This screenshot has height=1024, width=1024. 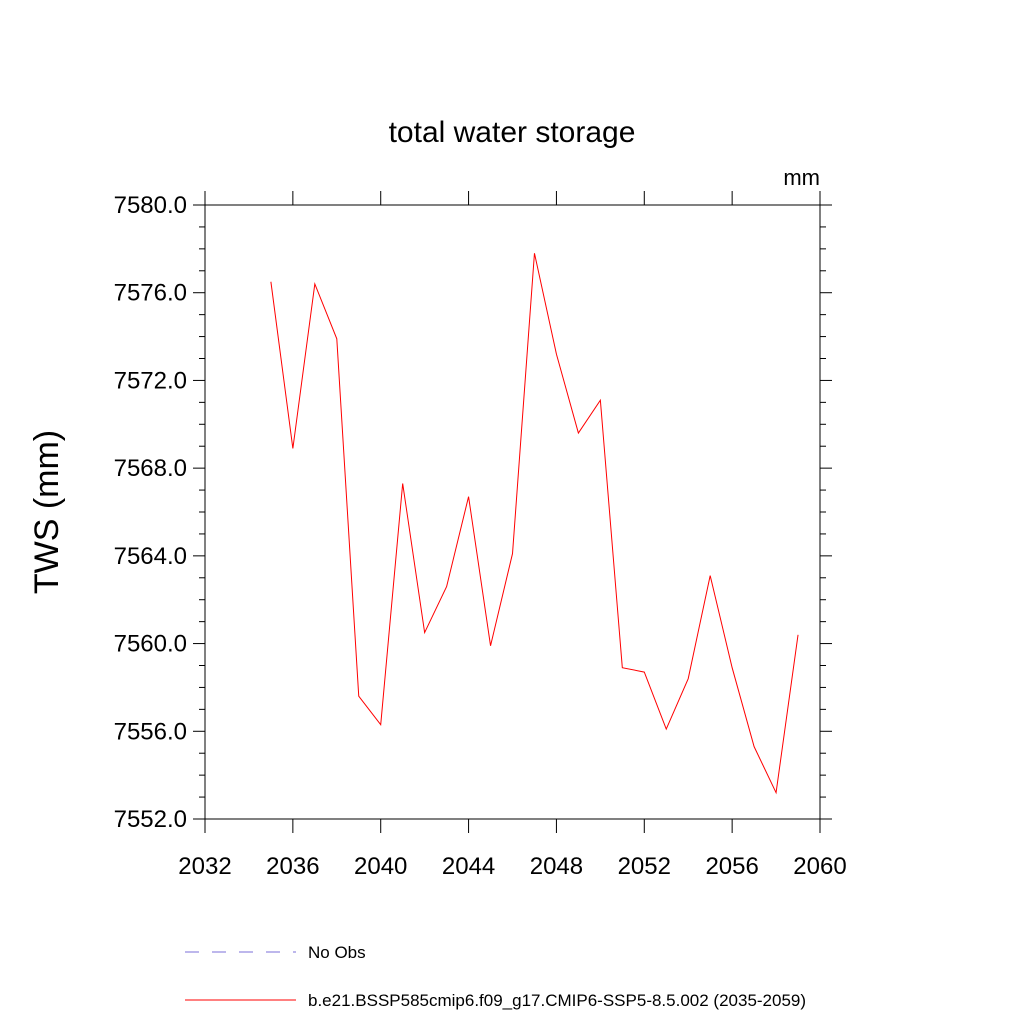 I want to click on x-tick-label: 2040, so click(x=380, y=866).